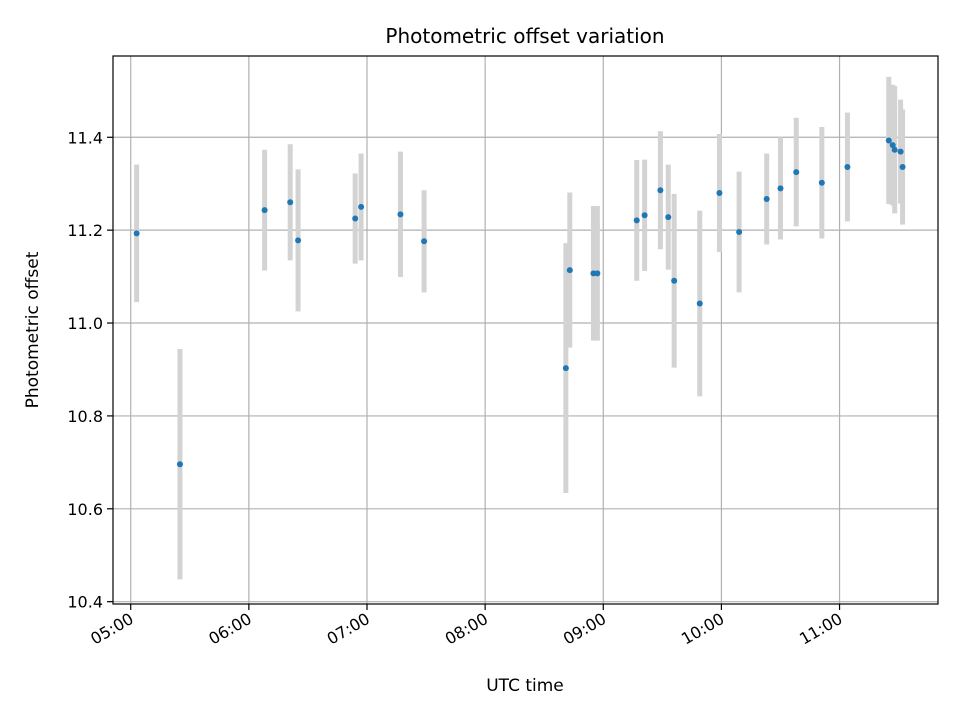  Describe the element at coordinates (524, 36) in the screenshot. I see `chart-title: Photometric offset variation` at that location.